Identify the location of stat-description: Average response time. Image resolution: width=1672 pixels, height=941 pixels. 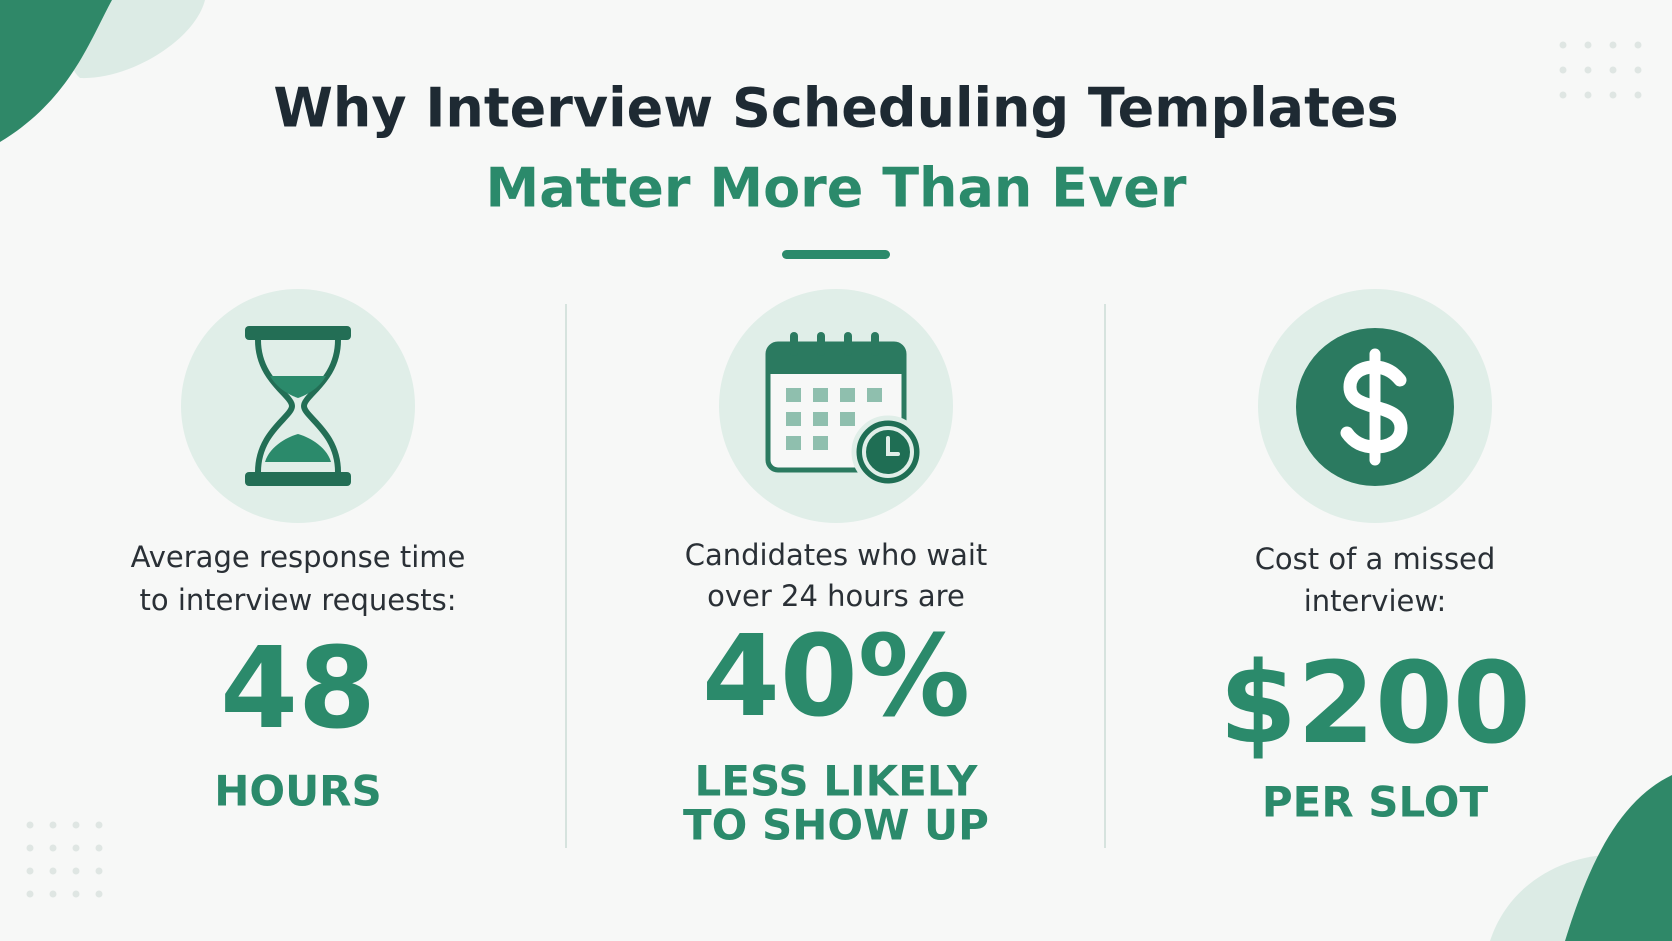
(298, 557).